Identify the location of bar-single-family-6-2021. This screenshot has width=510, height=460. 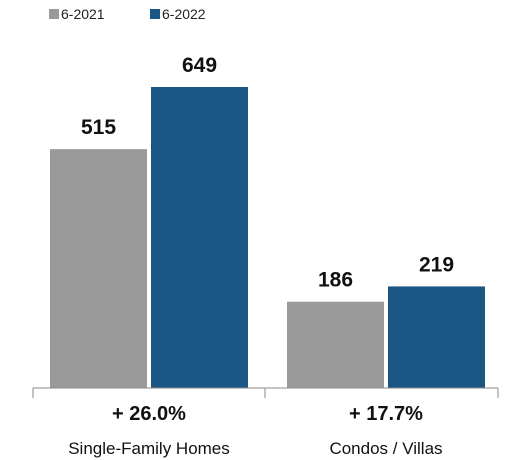
(98, 268).